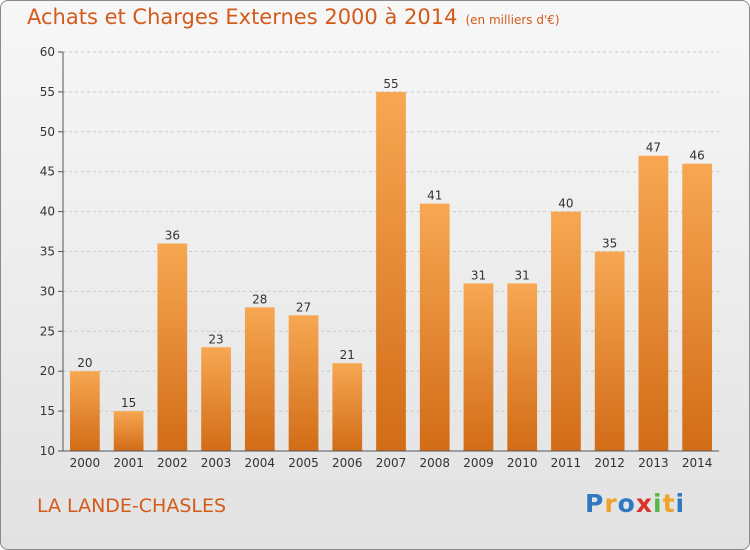 The height and width of the screenshot is (550, 750). I want to click on value-label-2000: 20, so click(84, 363).